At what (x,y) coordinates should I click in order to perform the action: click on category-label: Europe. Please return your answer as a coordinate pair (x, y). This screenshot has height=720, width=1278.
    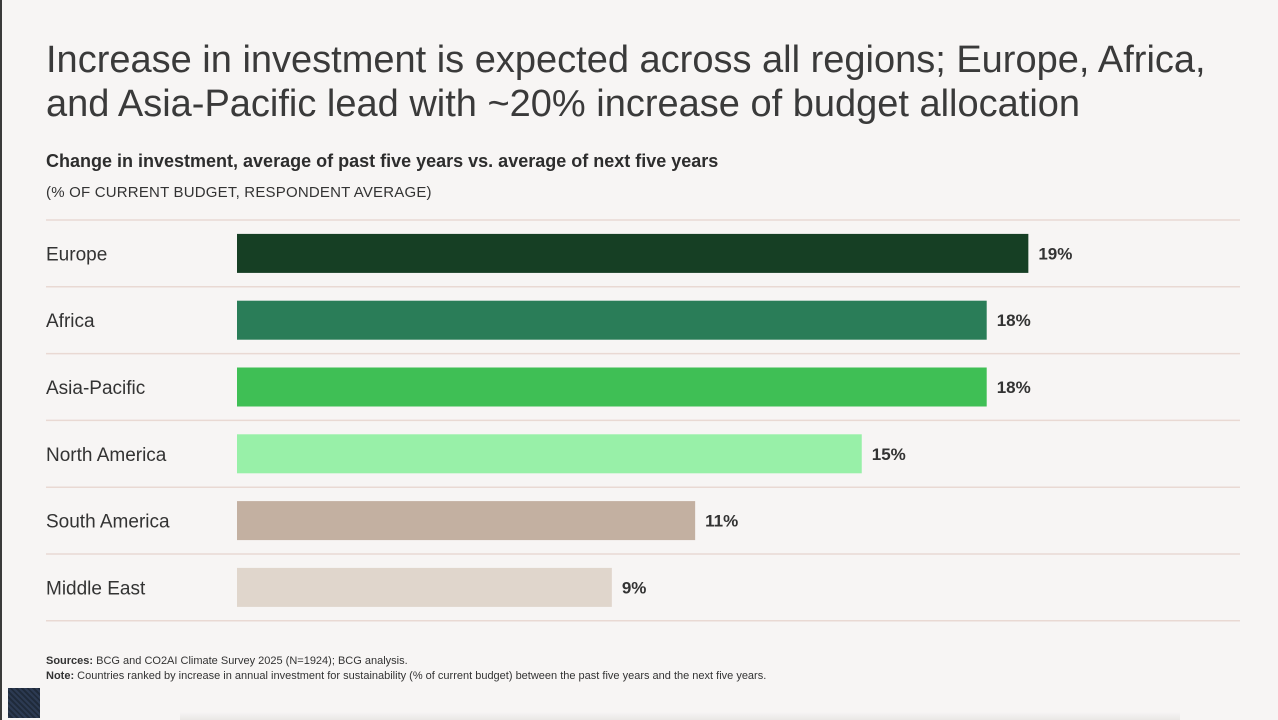
    Looking at the image, I should click on (76, 254).